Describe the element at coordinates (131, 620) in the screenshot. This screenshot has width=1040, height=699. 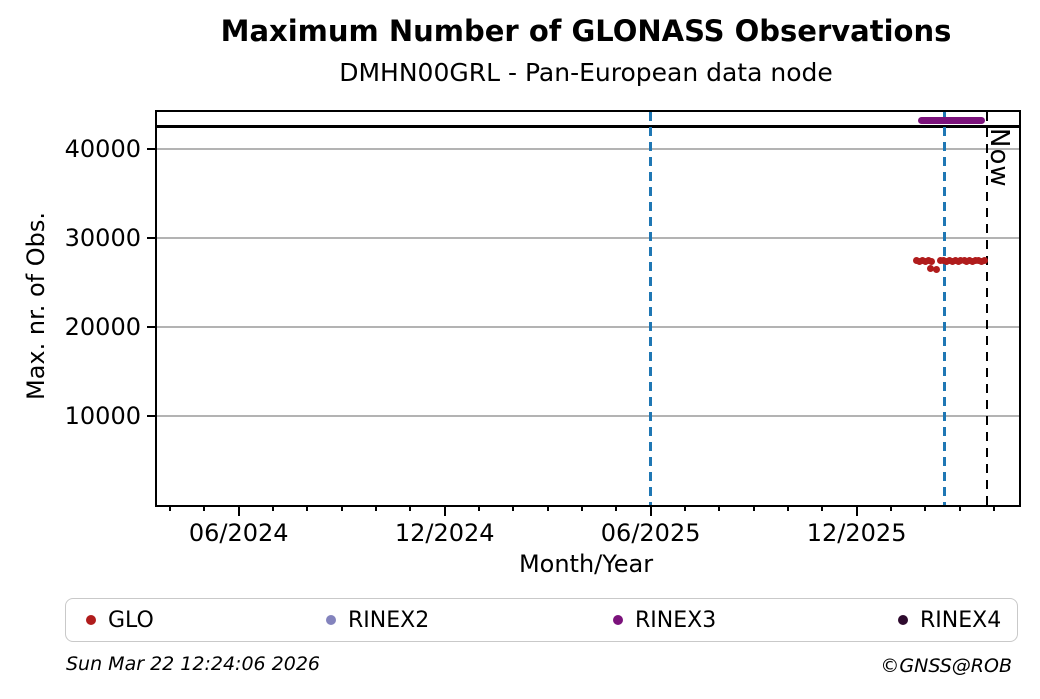
I see `legend-label-glo: GLO` at that location.